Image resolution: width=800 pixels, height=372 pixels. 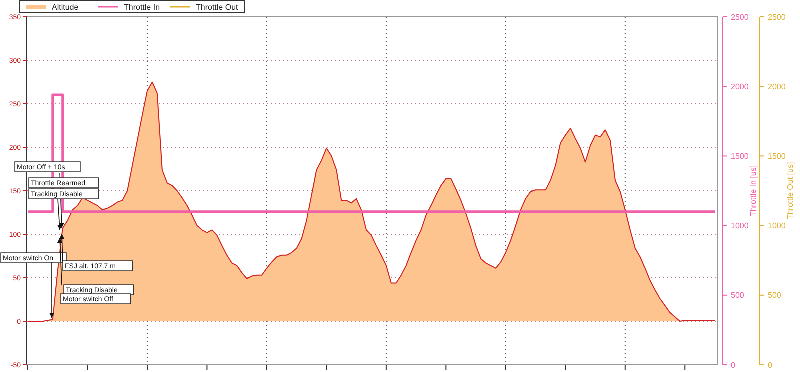 What do you see at coordinates (770, 365) in the screenshot?
I see `y3-tick-label: 0` at bounding box center [770, 365].